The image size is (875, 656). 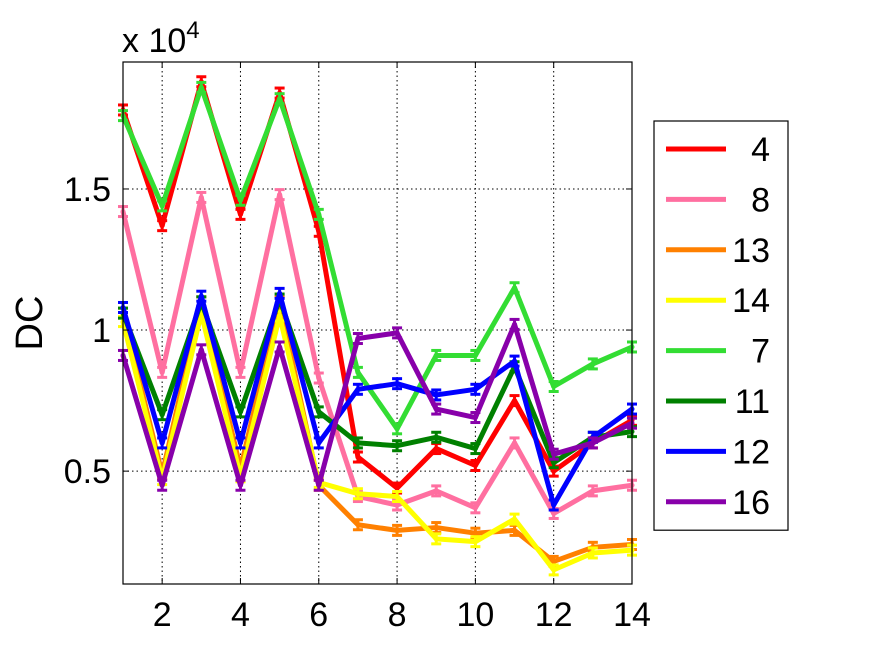 What do you see at coordinates (318, 615) in the screenshot?
I see `x-tick-label: 6` at bounding box center [318, 615].